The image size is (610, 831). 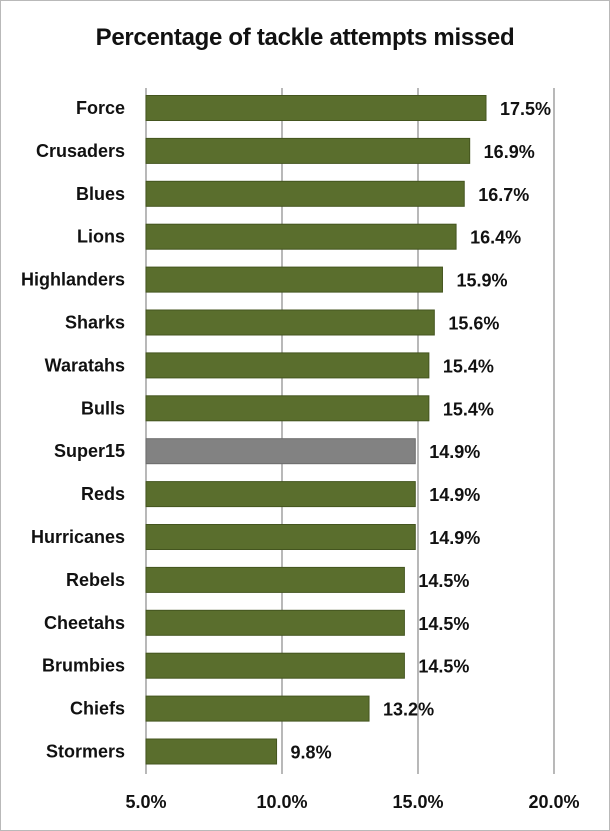 What do you see at coordinates (97, 709) in the screenshot?
I see `category-label: Chiefs` at bounding box center [97, 709].